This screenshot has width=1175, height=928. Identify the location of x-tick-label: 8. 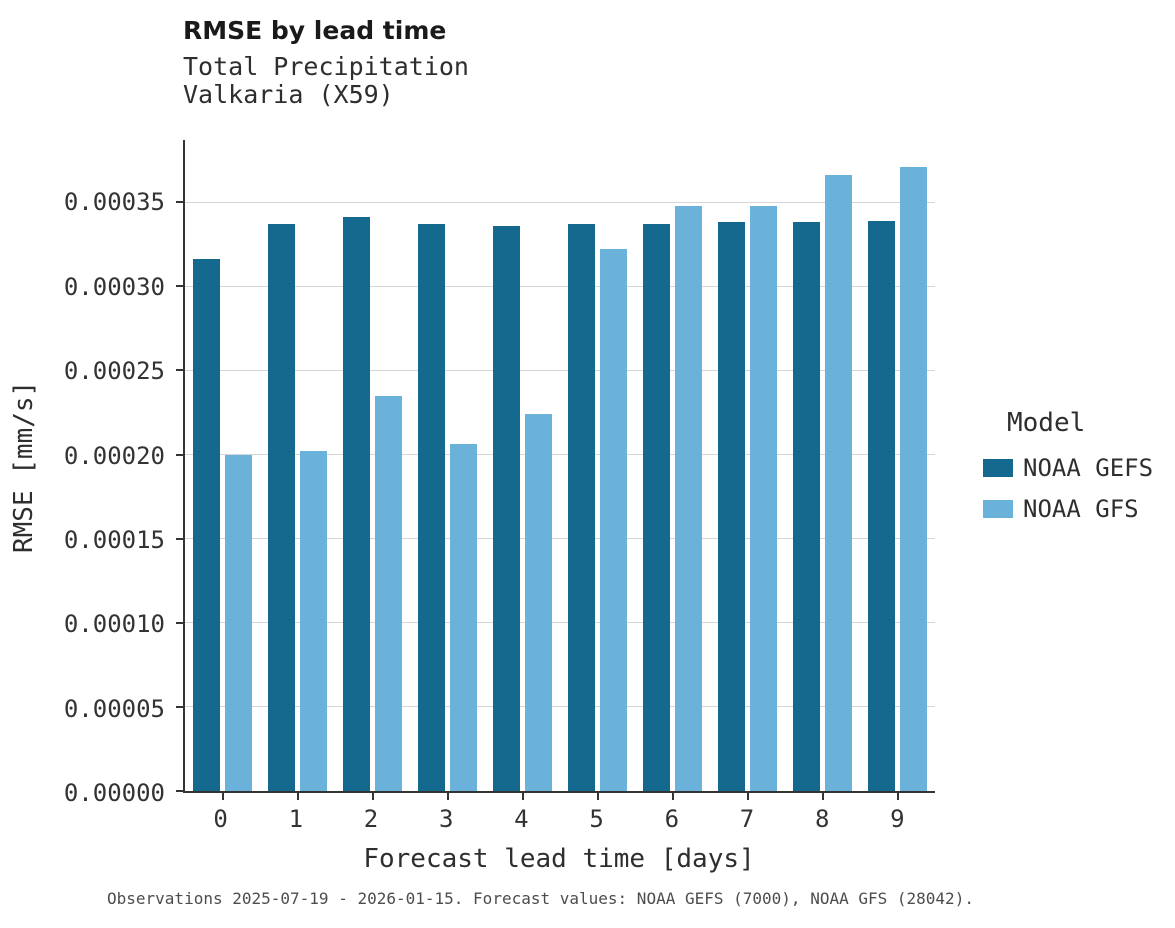
(822, 819).